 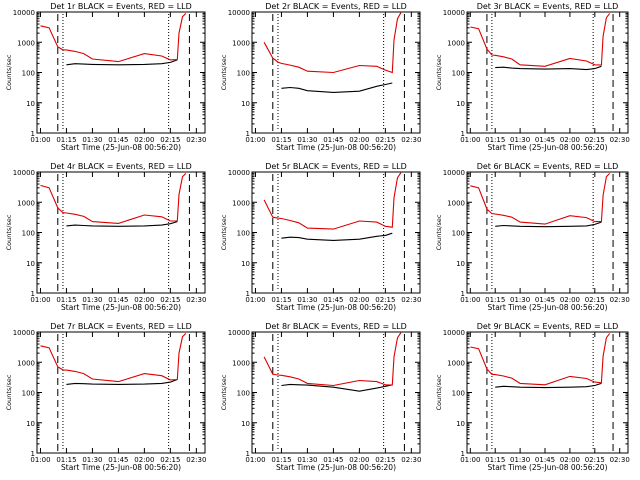 What do you see at coordinates (121, 166) in the screenshot?
I see `panel-title: Det 4r BLACK = Events, RED = LLD` at bounding box center [121, 166].